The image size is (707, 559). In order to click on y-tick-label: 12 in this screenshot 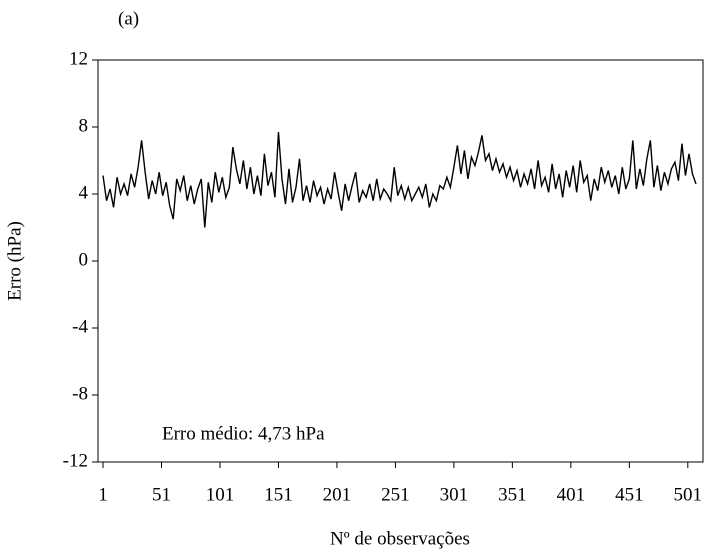, I will do `click(78, 58)`.